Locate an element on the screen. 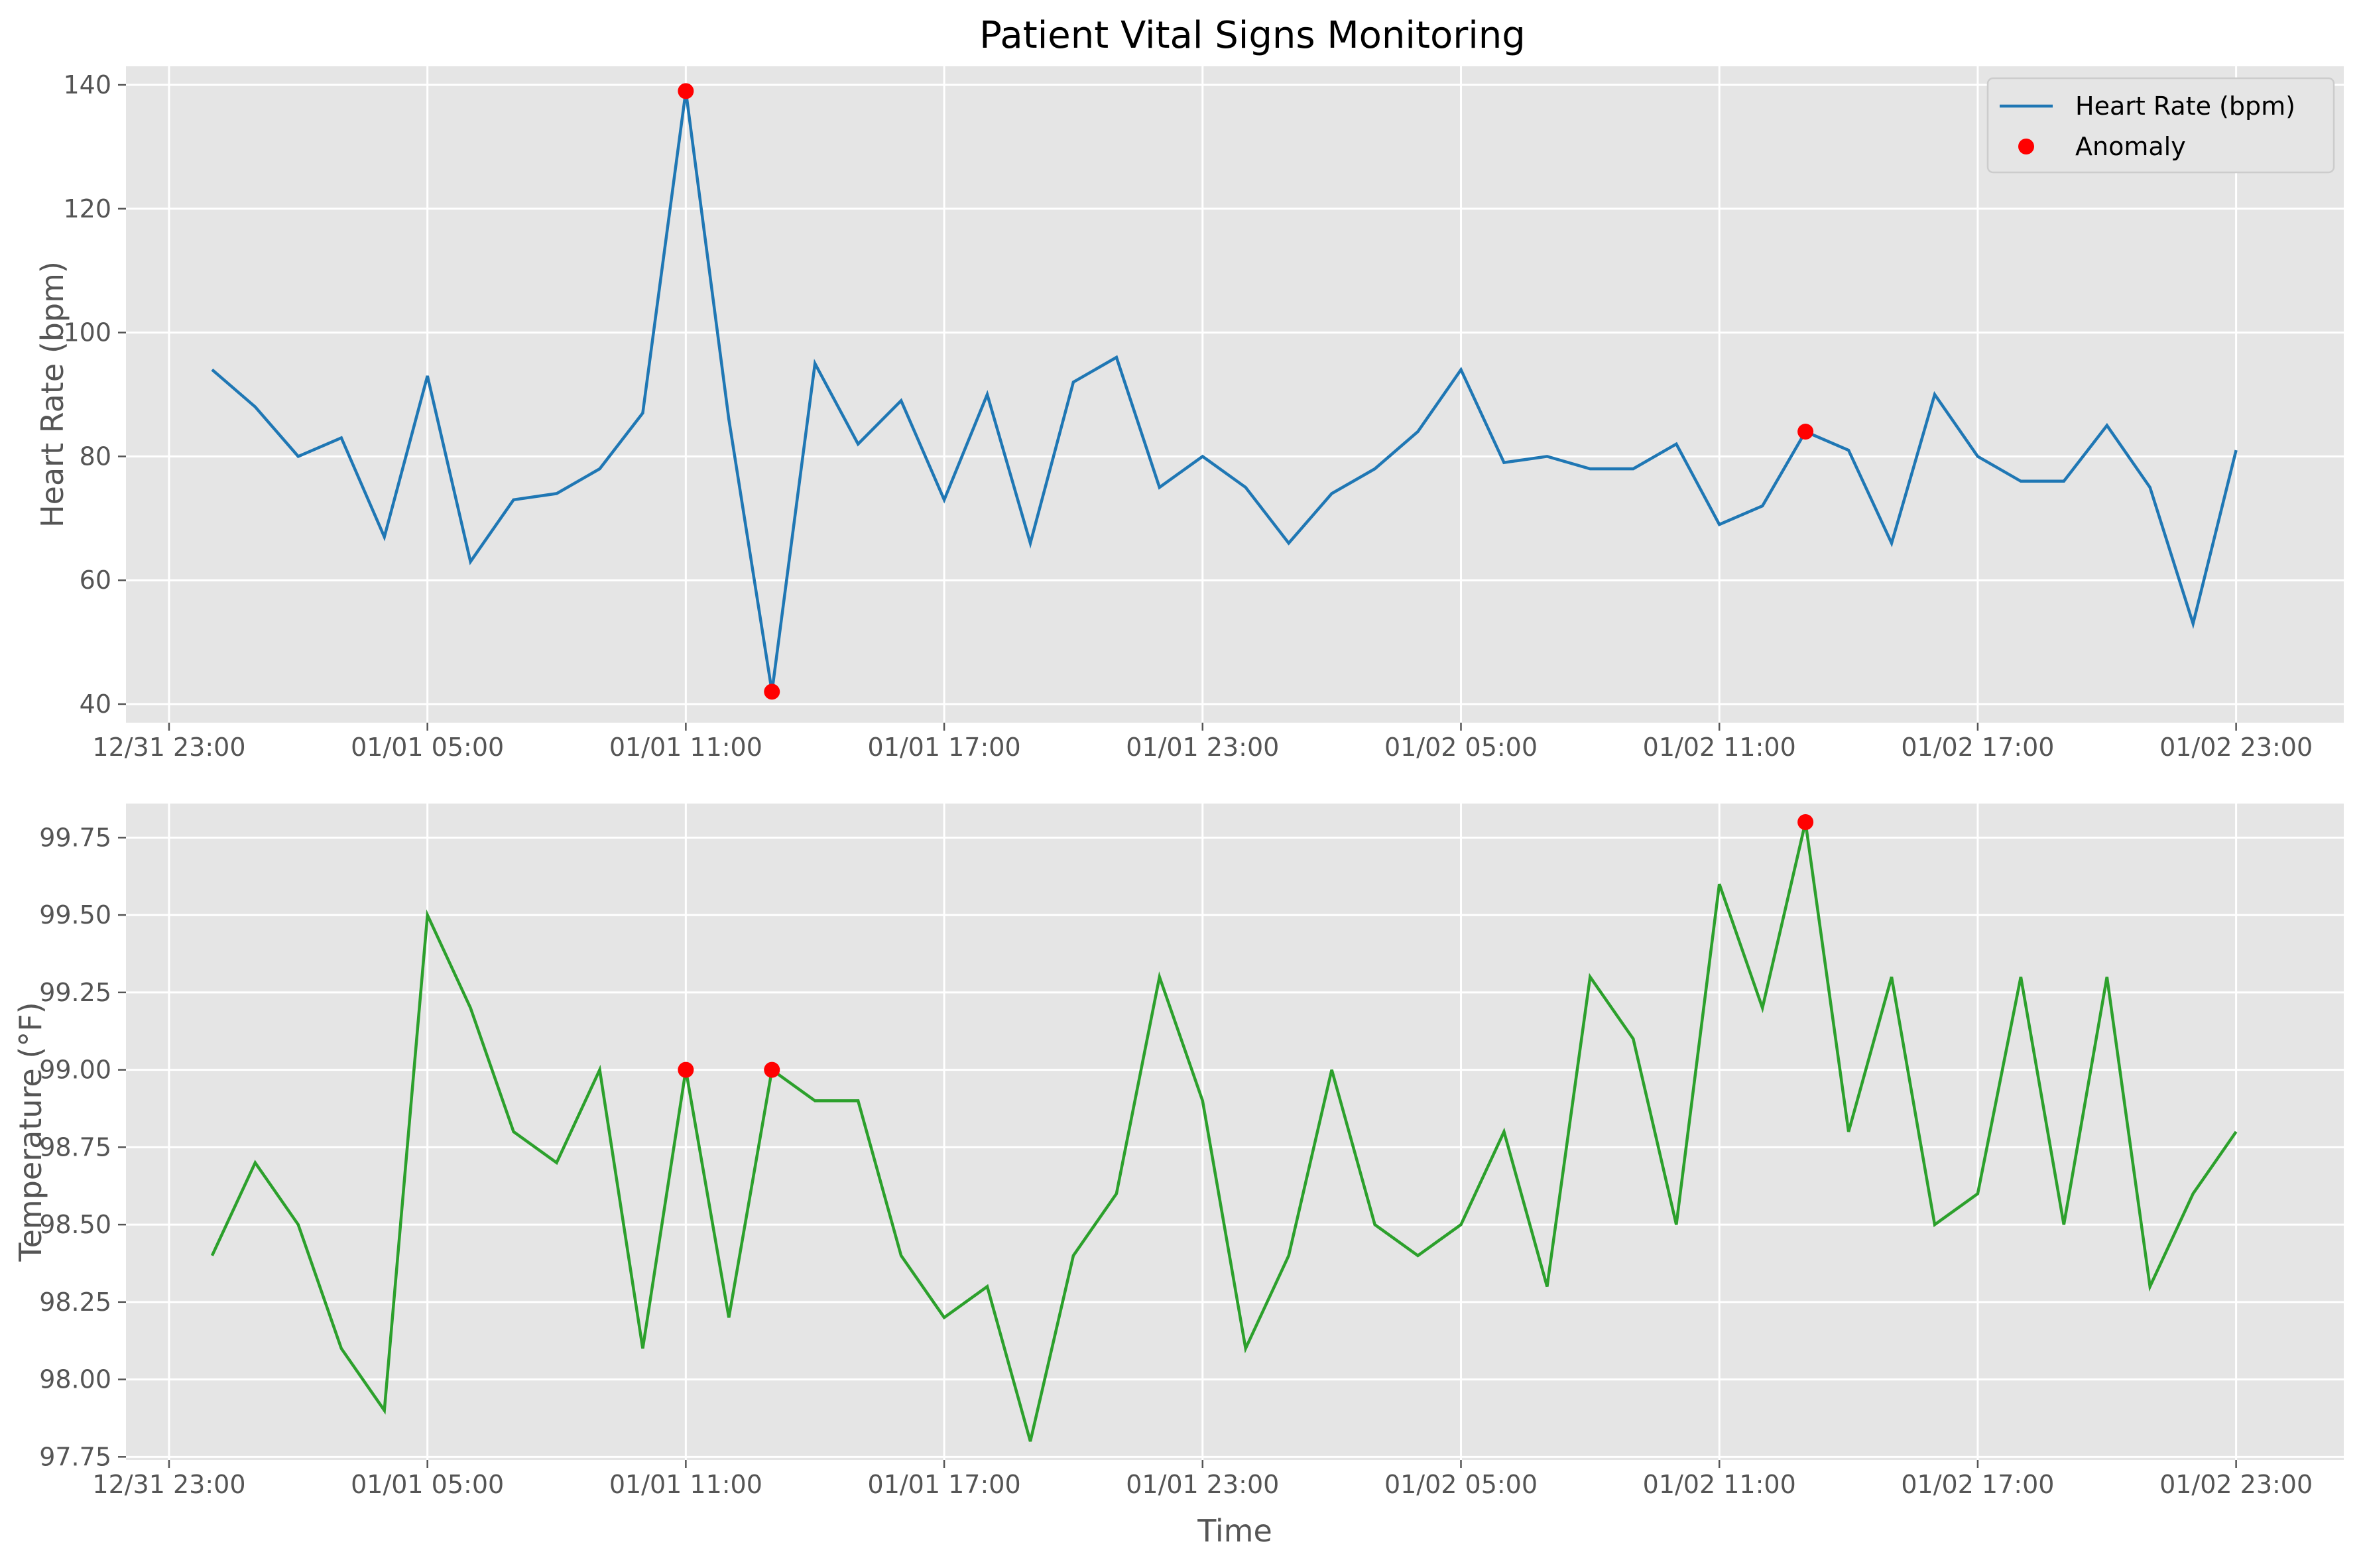  y-tick-label: 120 is located at coordinates (87, 208).